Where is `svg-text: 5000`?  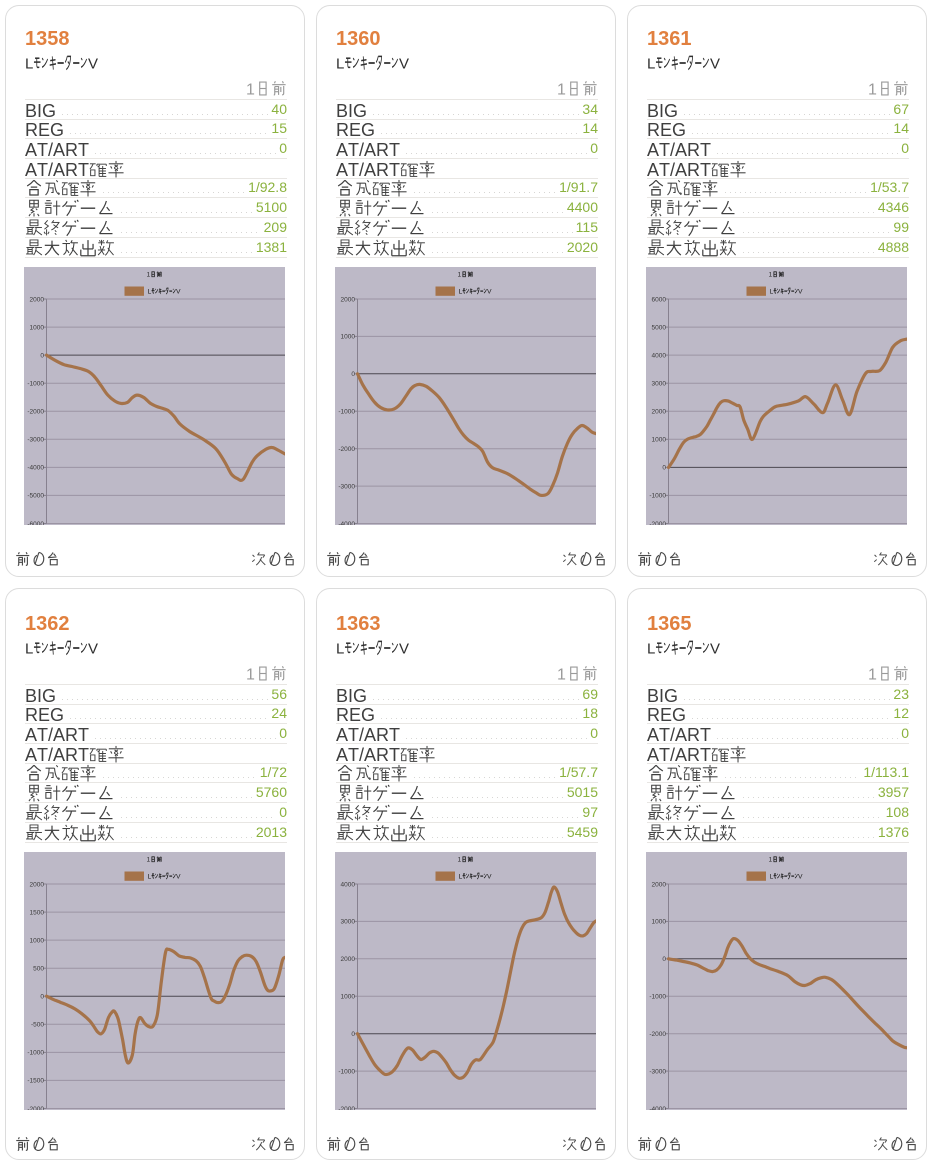
svg-text: 5000 is located at coordinates (659, 327).